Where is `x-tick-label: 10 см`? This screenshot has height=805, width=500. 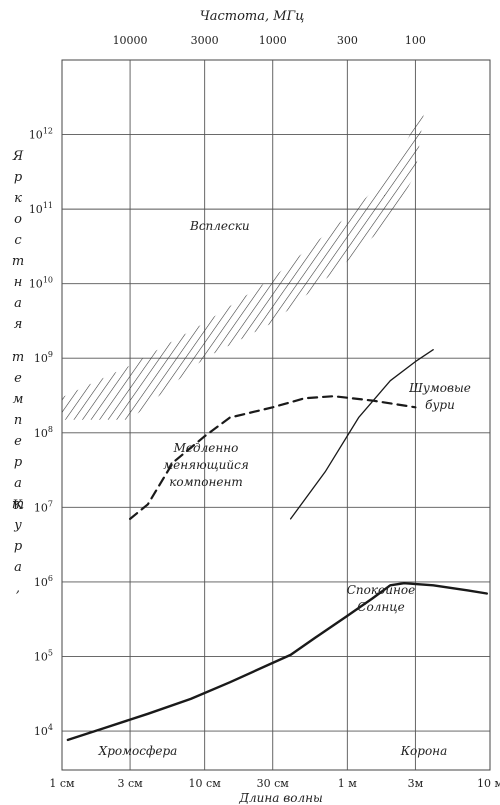
x-tick-label: 10 см is located at coordinates (205, 783).